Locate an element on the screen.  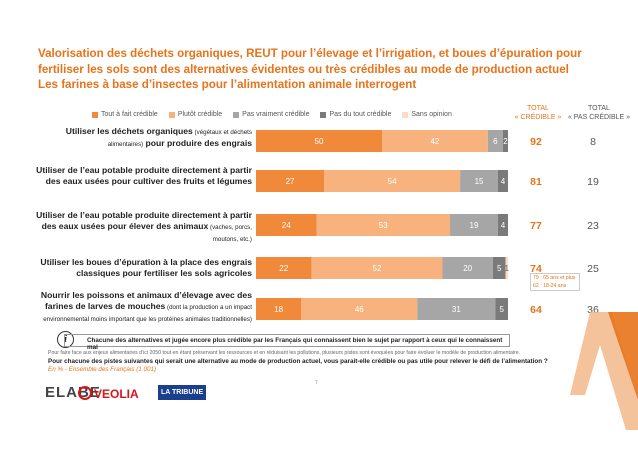
row-label-1-detail: (végétaux et déchets alimentaires) is located at coordinates (179, 138).